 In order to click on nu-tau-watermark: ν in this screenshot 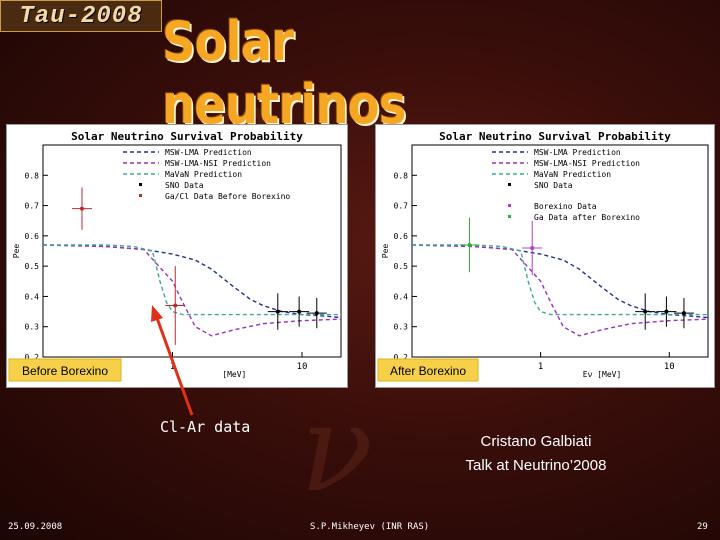, I will do `click(336, 449)`.